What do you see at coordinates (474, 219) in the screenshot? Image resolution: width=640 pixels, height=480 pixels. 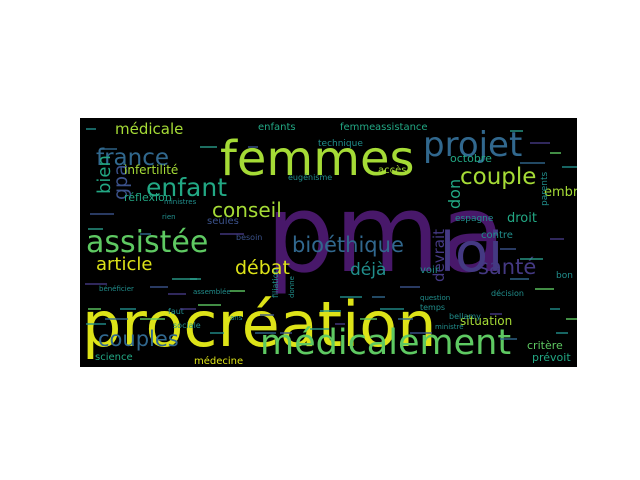 I see `word-espagne: espagne` at bounding box center [474, 219].